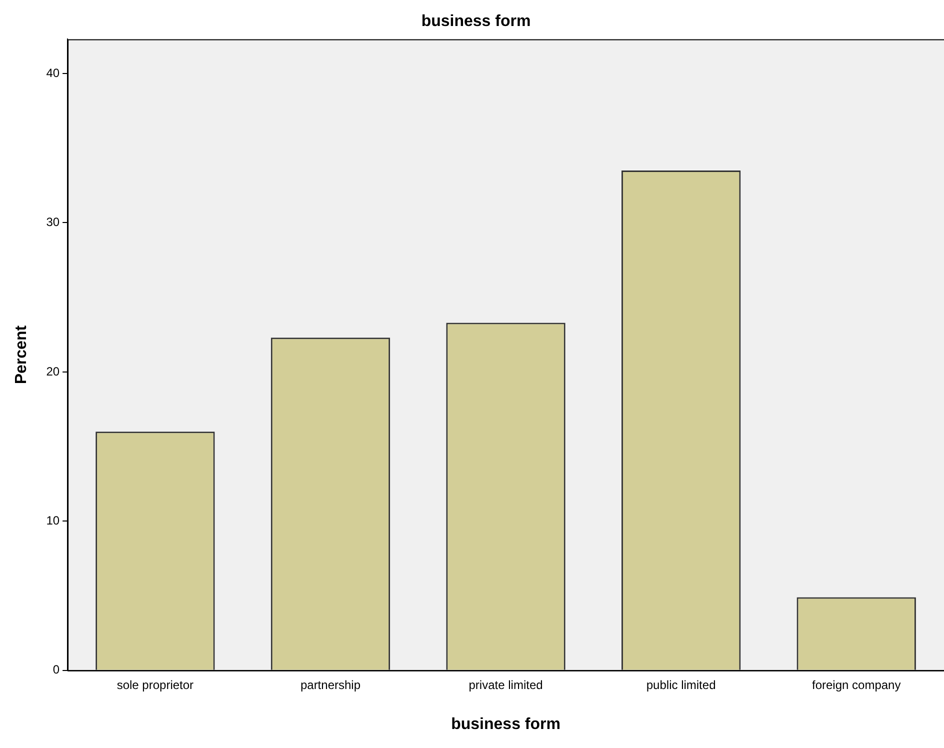 This screenshot has height=748, width=944. What do you see at coordinates (330, 685) in the screenshot?
I see `x-tick-label: partnership` at bounding box center [330, 685].